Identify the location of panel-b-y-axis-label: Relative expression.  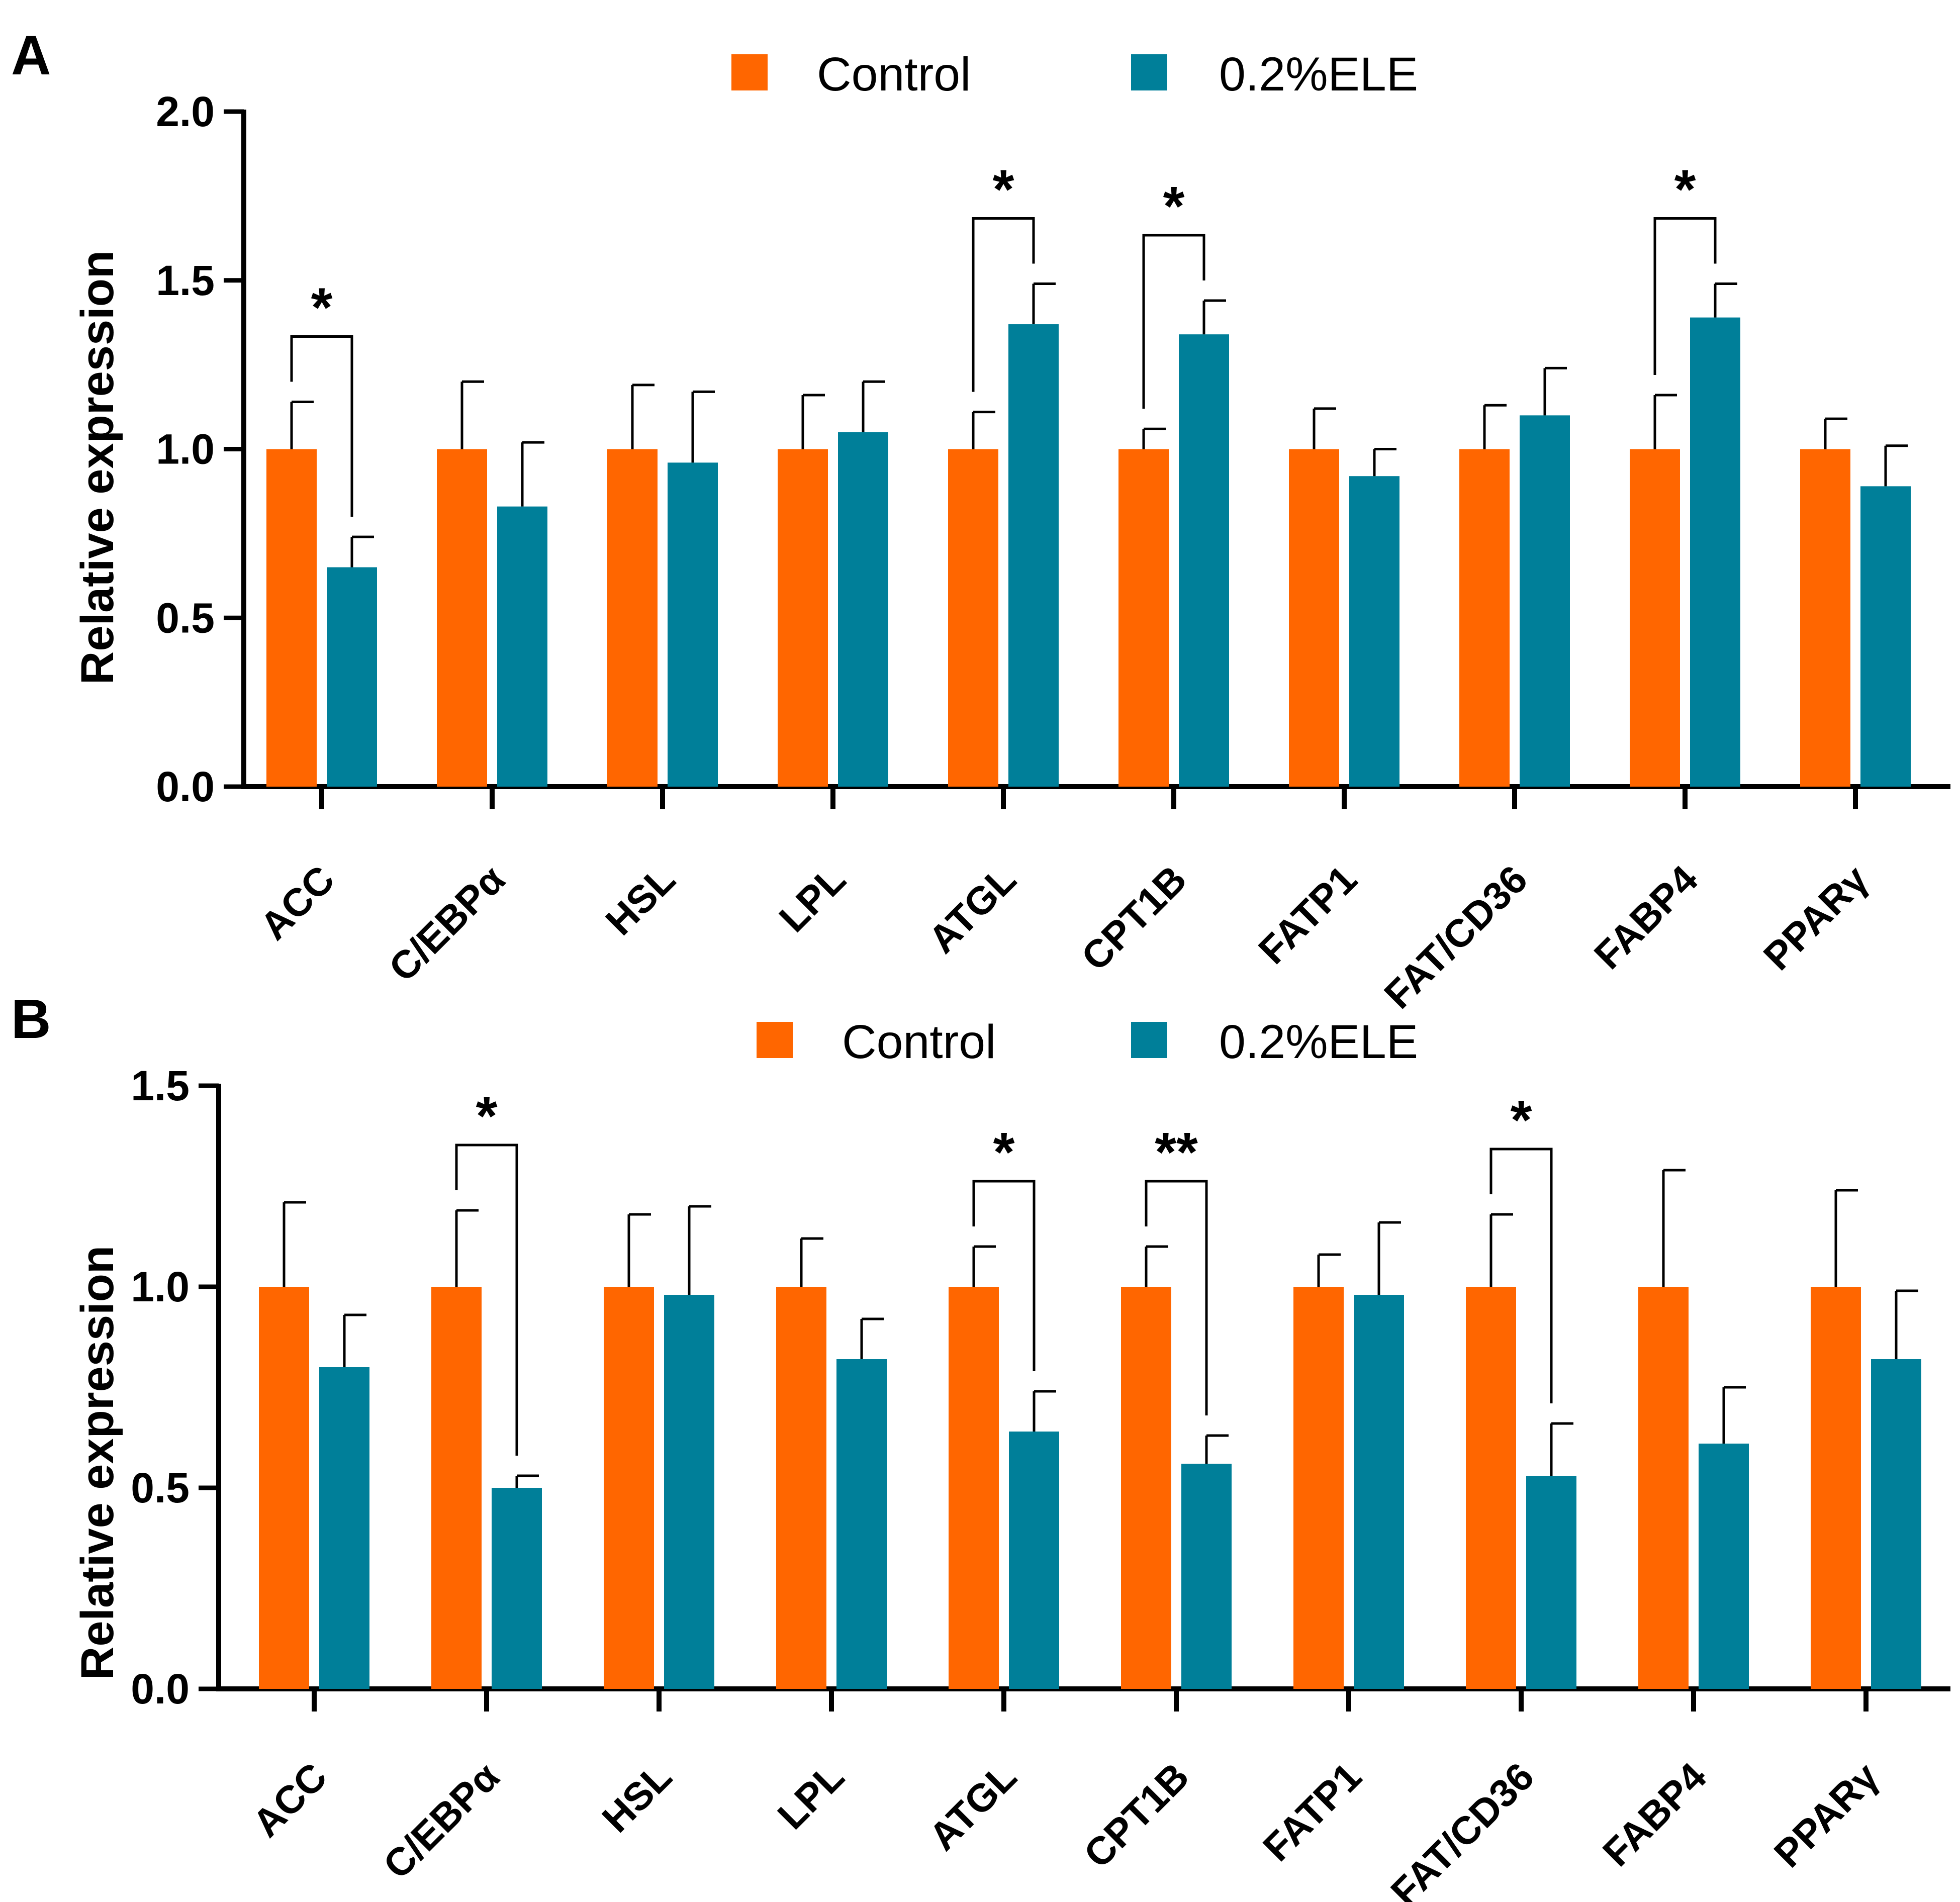
(97, 1463).